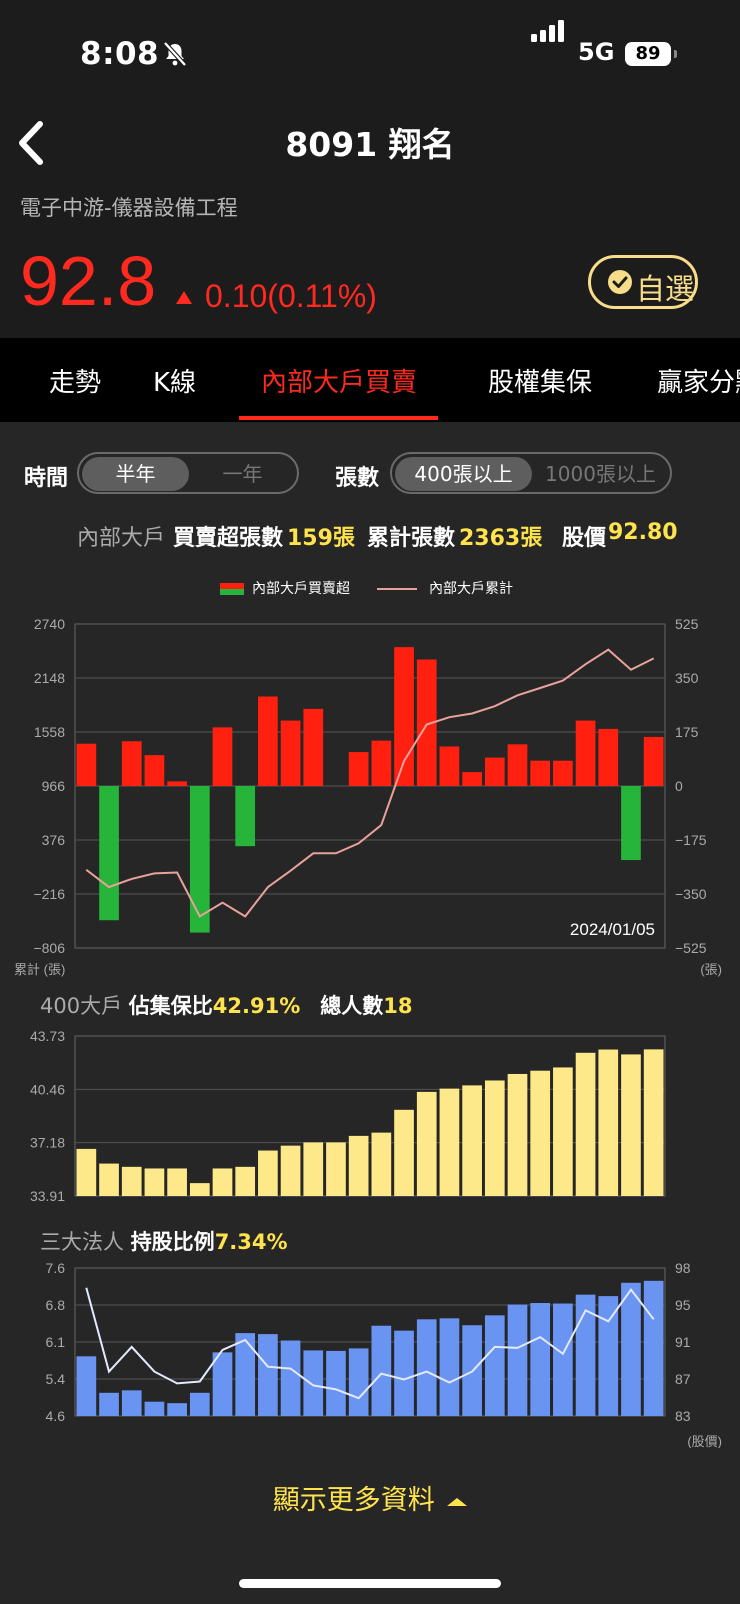 This screenshot has width=740, height=1604. I want to click on active-tab-indicator, so click(338, 418).